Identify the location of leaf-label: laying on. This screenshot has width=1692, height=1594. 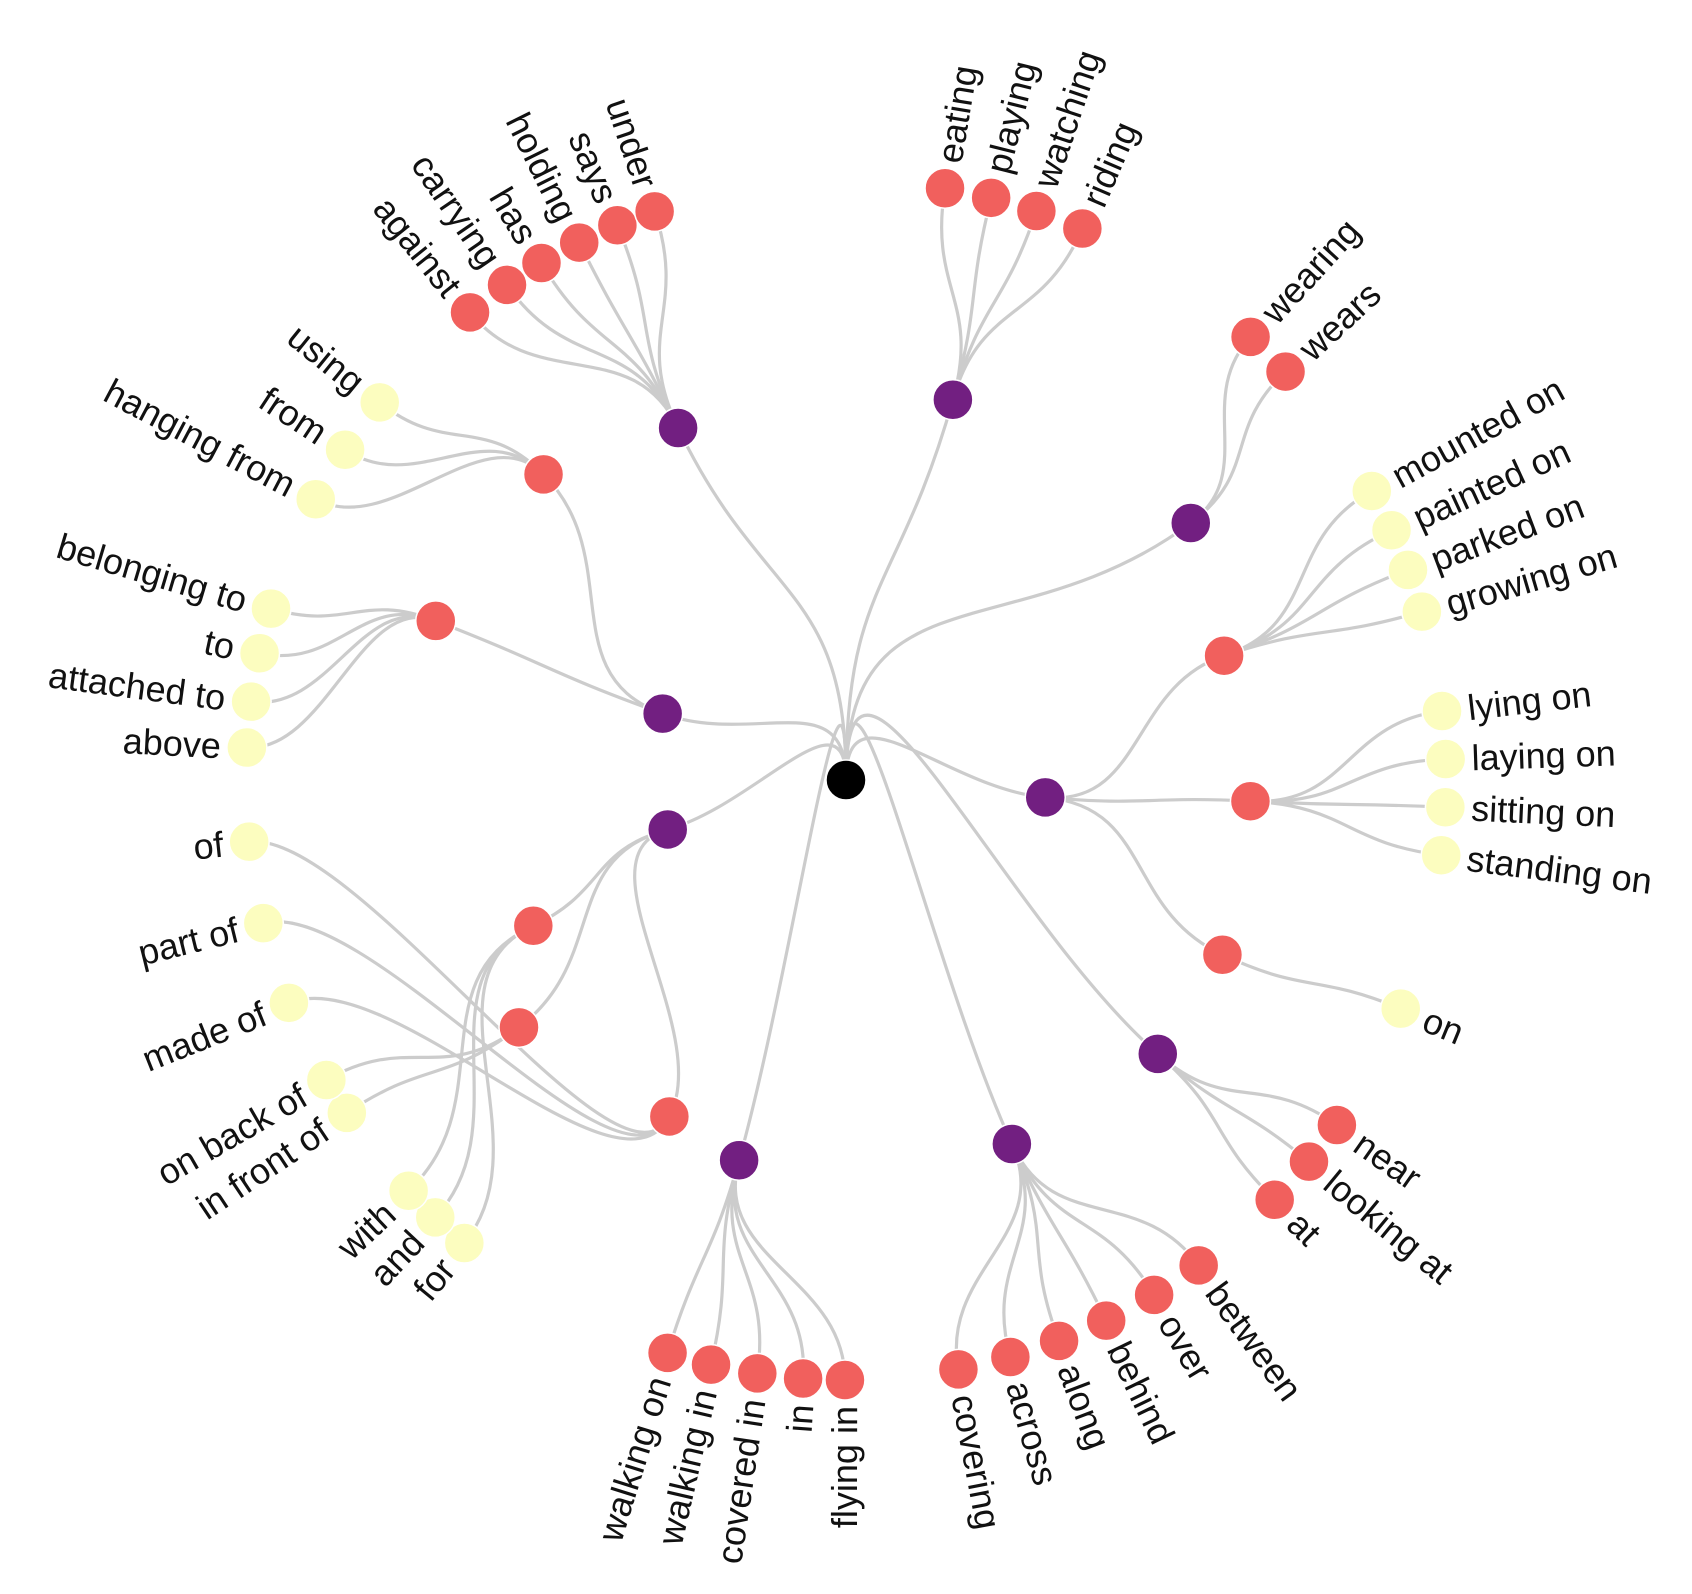
(1543, 755).